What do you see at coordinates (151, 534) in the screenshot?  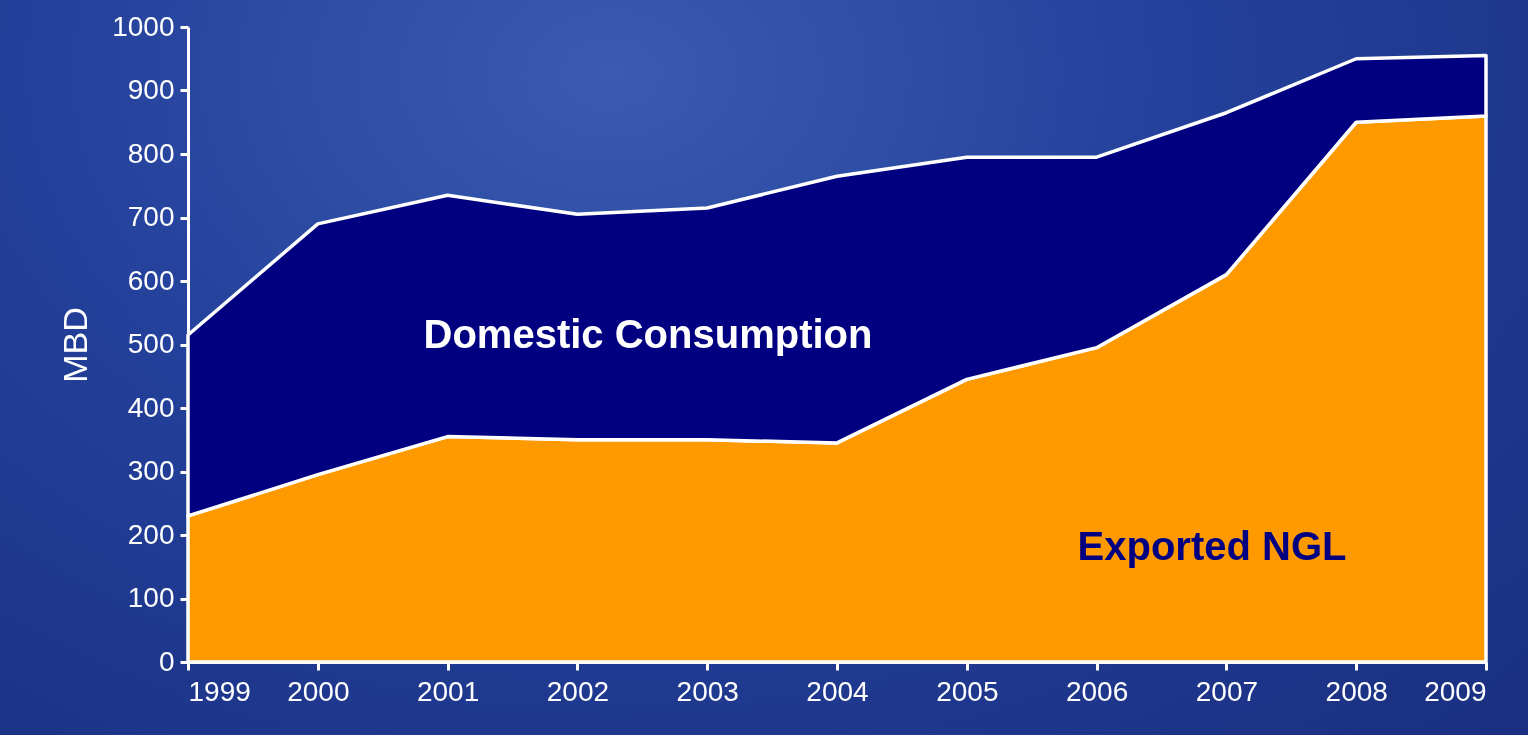 I see `y-tick-label: 200` at bounding box center [151, 534].